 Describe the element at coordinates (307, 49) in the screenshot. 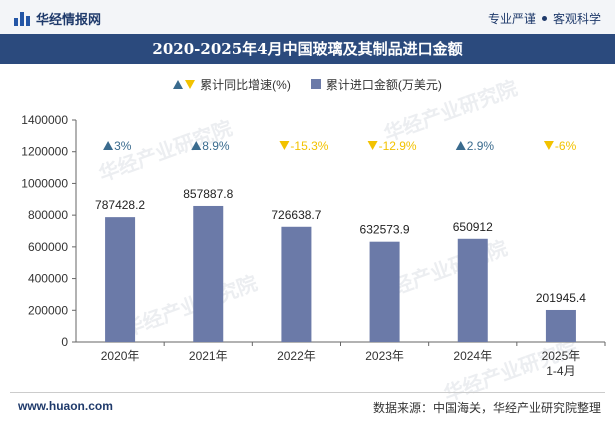

I see `chart-title: 2020-2025年4月中国玻璃及其制品进口金额` at that location.